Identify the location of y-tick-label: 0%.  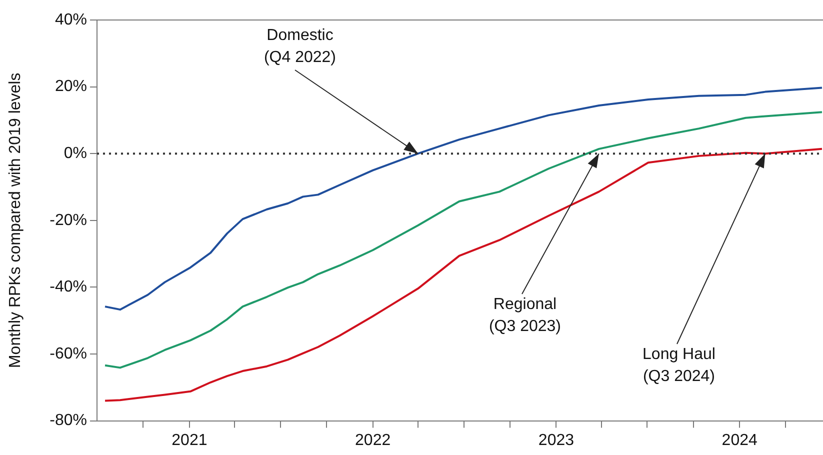
(75, 153).